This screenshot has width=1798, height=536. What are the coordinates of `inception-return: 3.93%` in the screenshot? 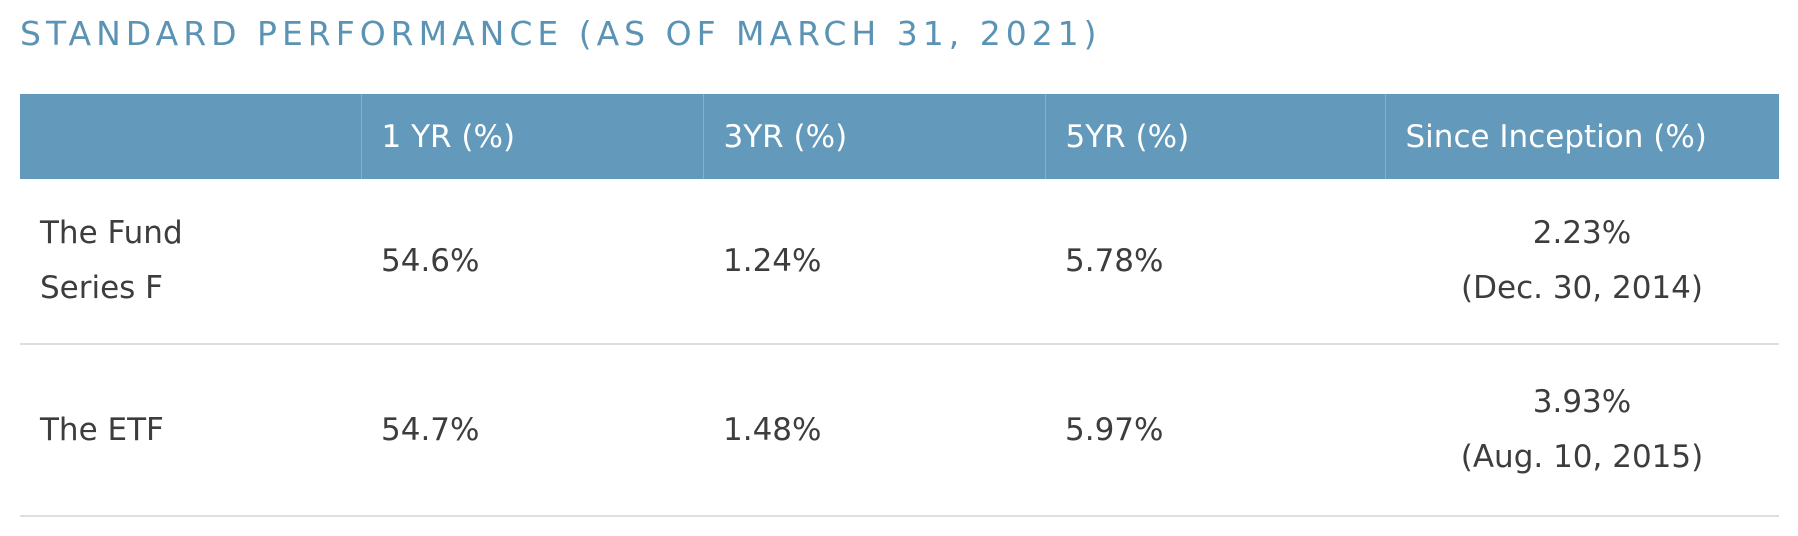 It's located at (1582, 402).